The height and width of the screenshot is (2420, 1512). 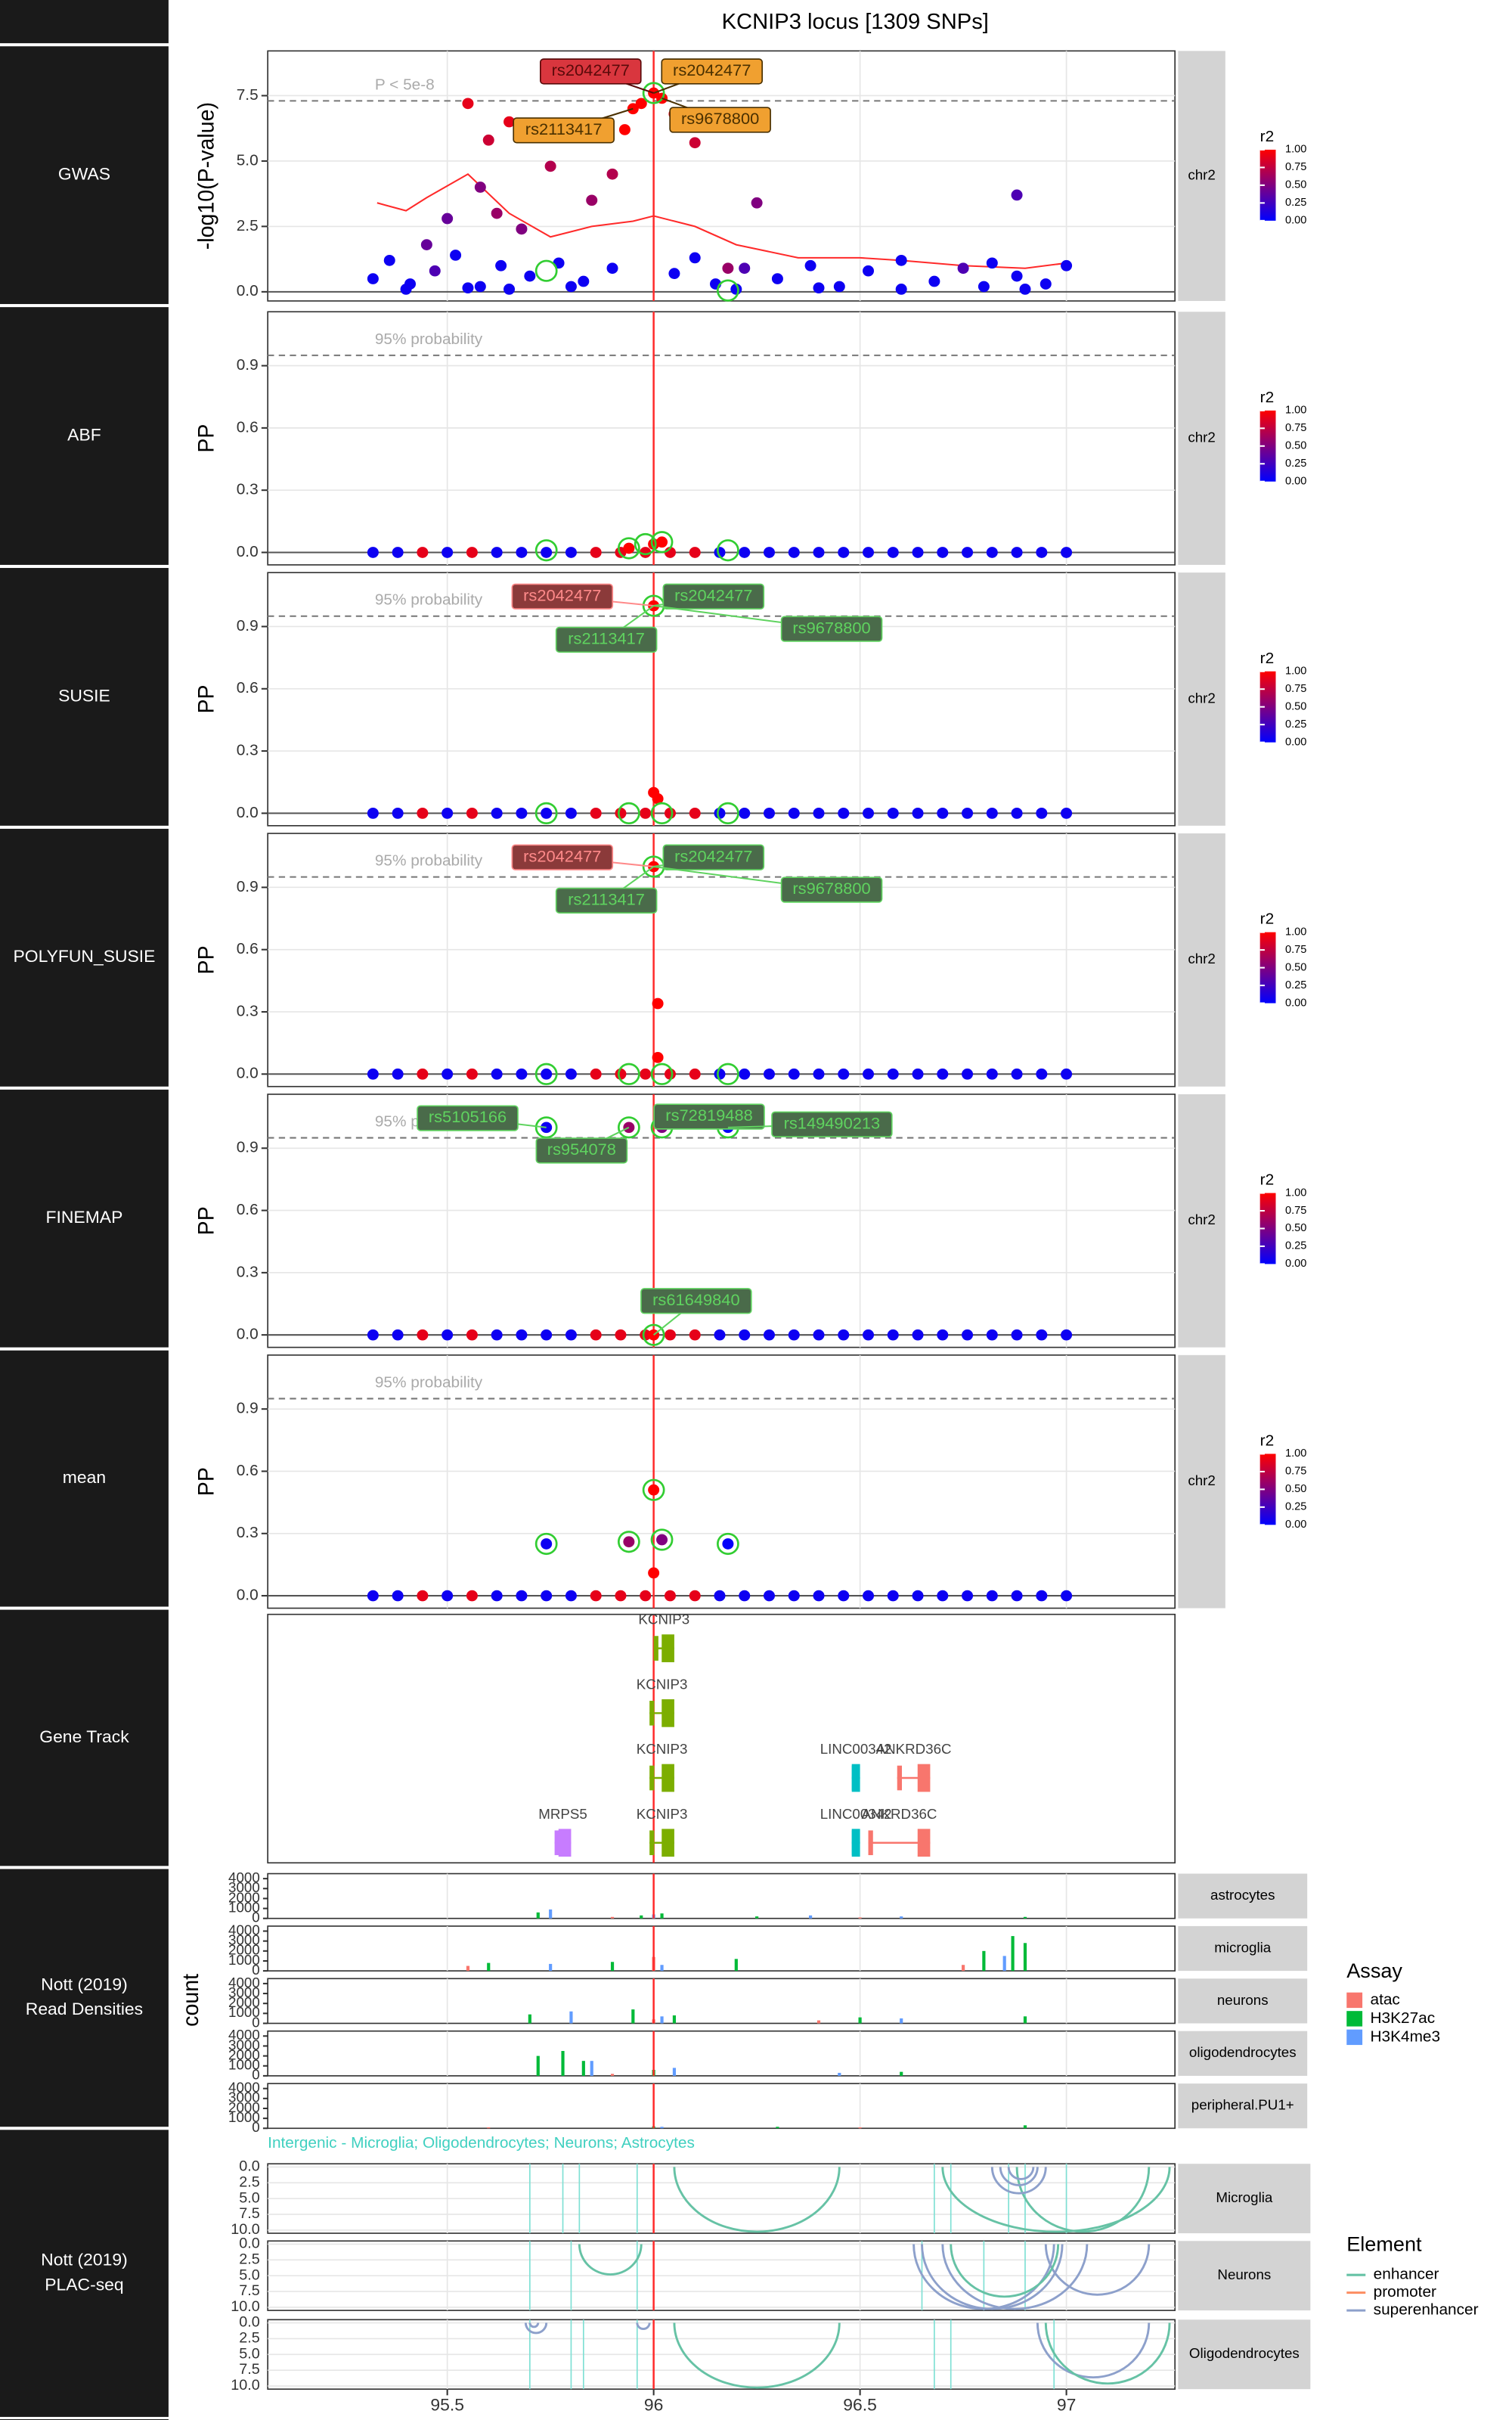 I want to click on gene-exon, so click(x=870, y=1843).